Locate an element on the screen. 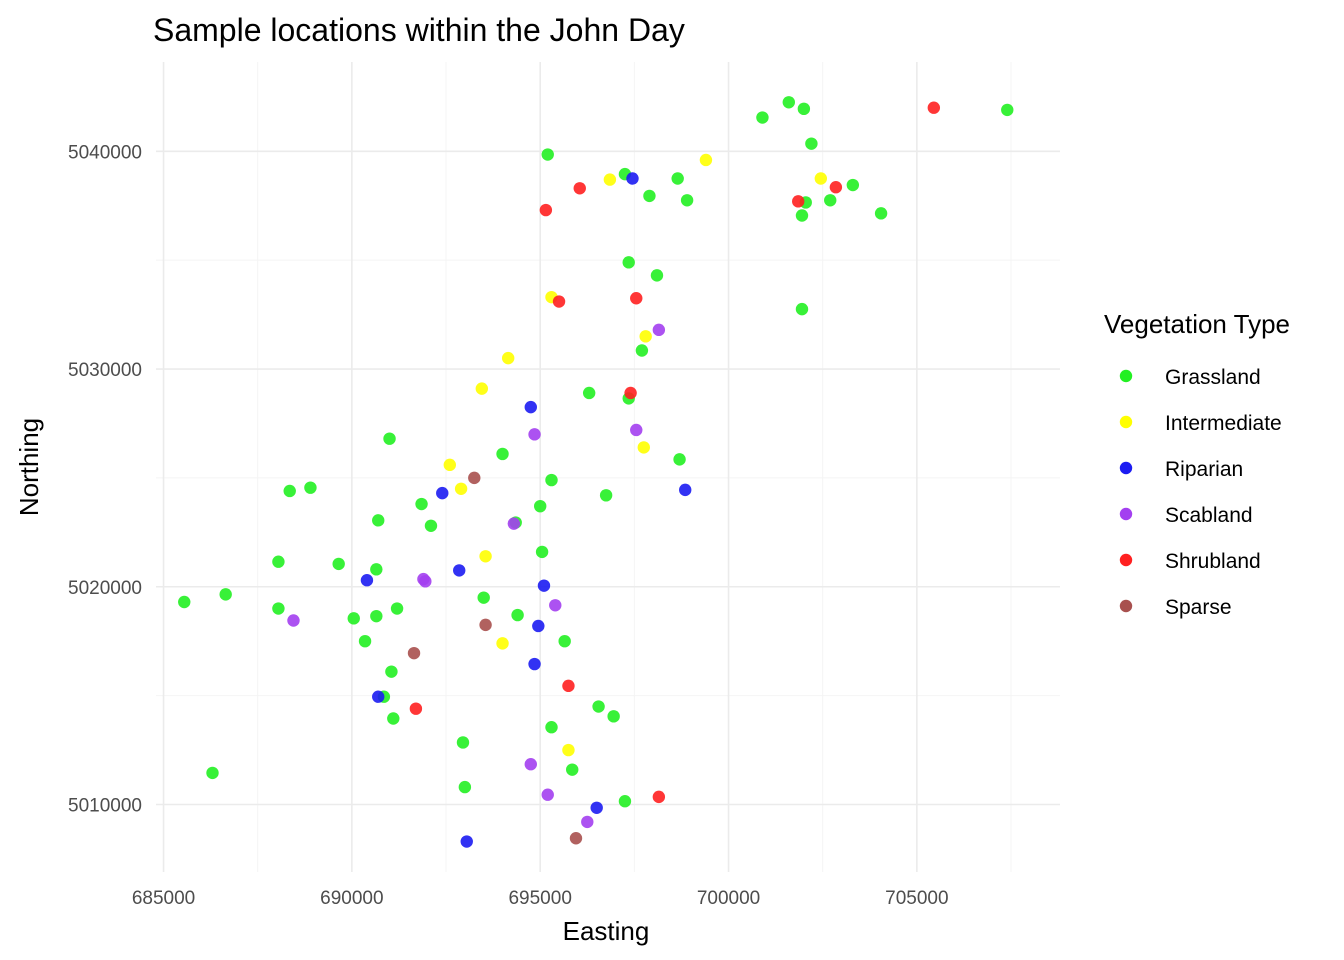 The height and width of the screenshot is (960, 1344). legend-label: Shrubland is located at coordinates (1213, 561).